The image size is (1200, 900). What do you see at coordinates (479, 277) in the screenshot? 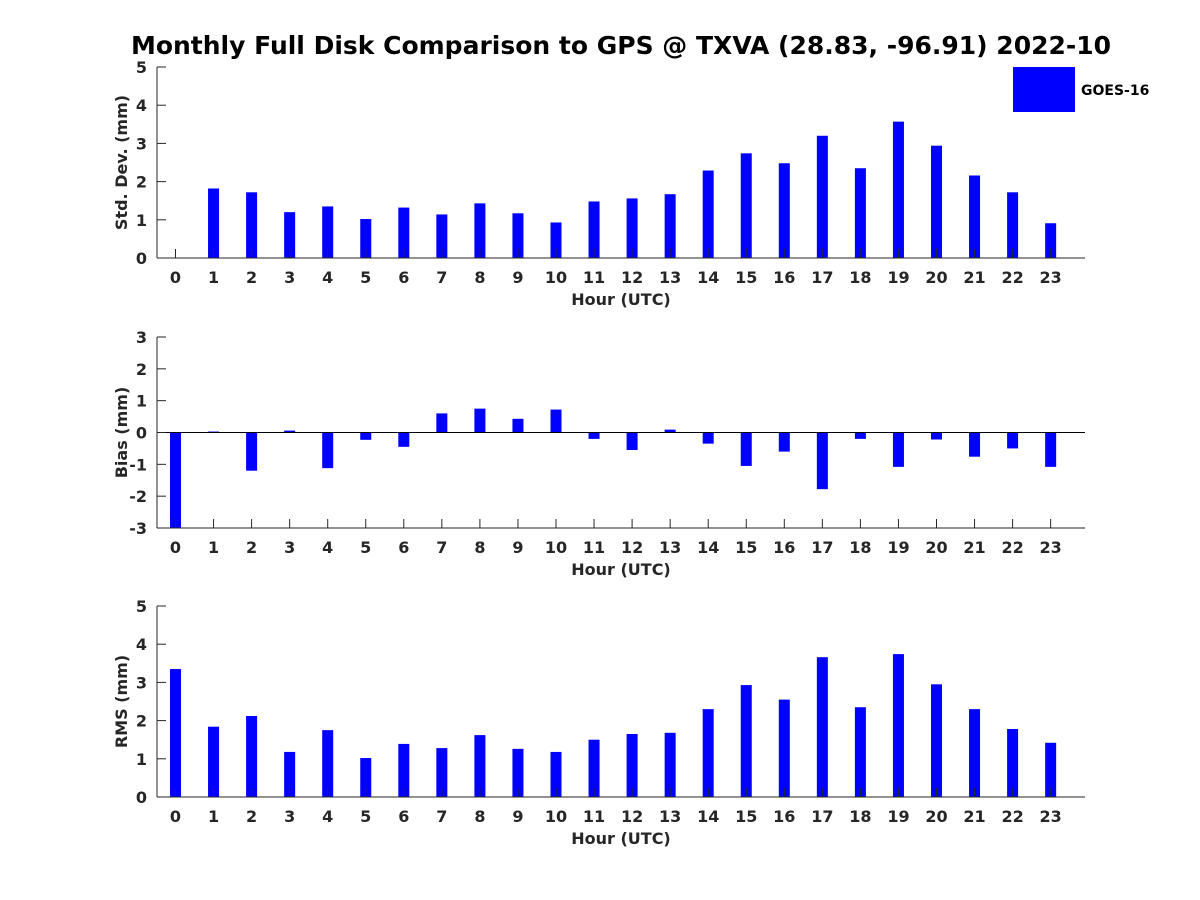
I see `std-dev-x-tick-label: 8` at bounding box center [479, 277].